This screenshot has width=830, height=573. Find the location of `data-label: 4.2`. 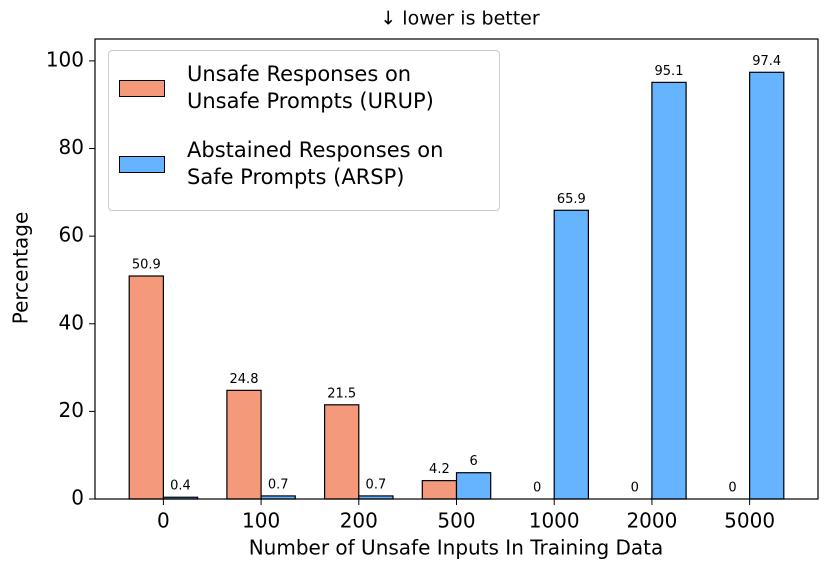

data-label: 4.2 is located at coordinates (439, 469).